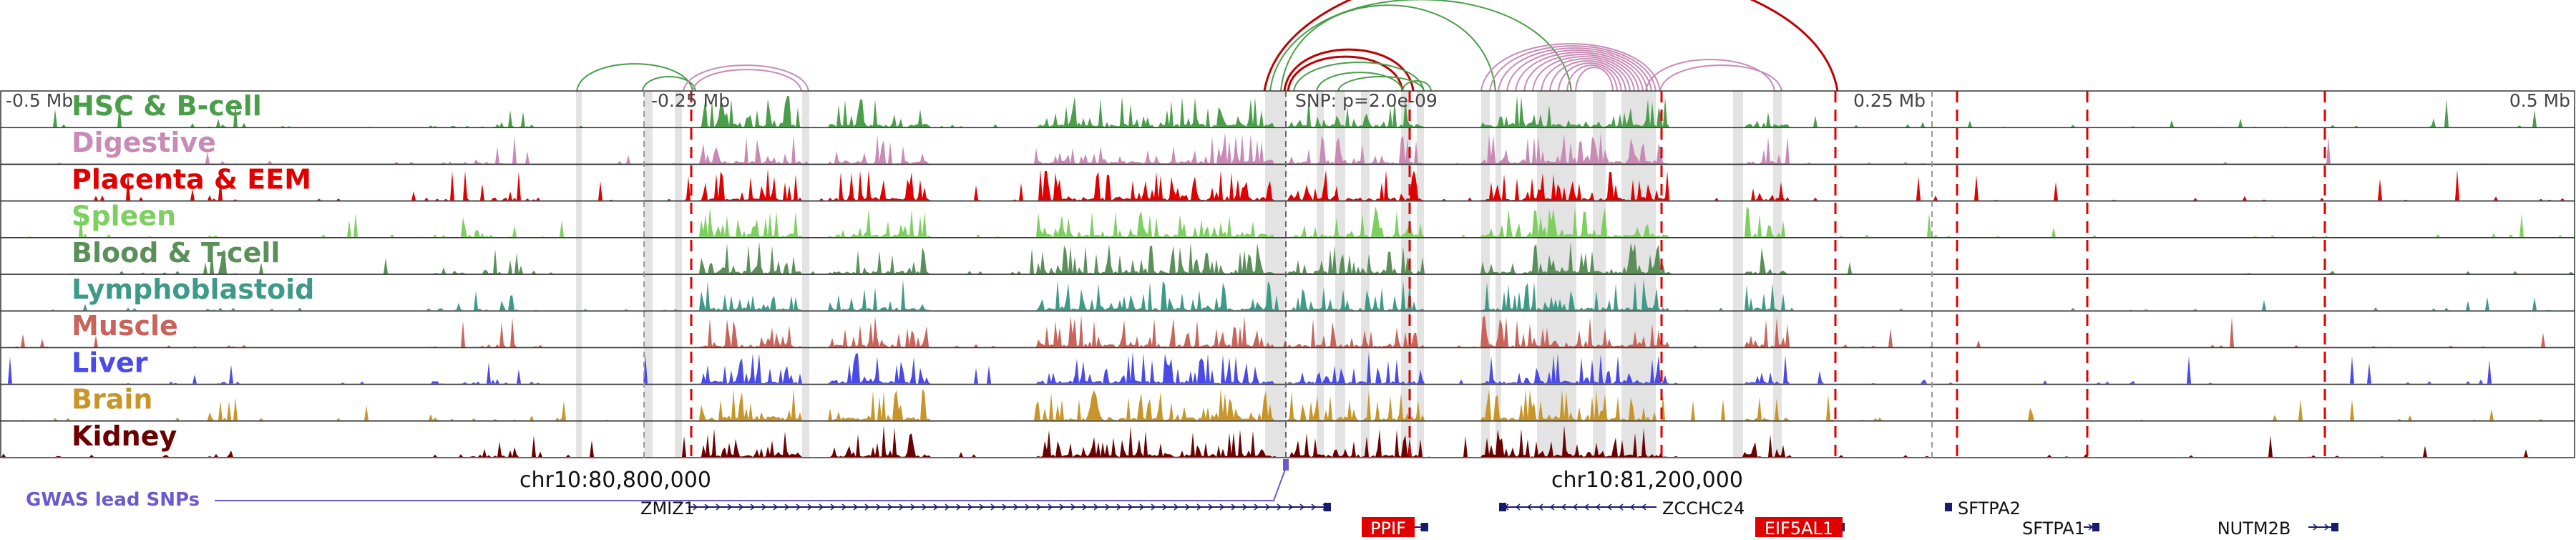 This screenshot has width=2576, height=540. What do you see at coordinates (112, 399) in the screenshot?
I see `track-label: Brain` at bounding box center [112, 399].